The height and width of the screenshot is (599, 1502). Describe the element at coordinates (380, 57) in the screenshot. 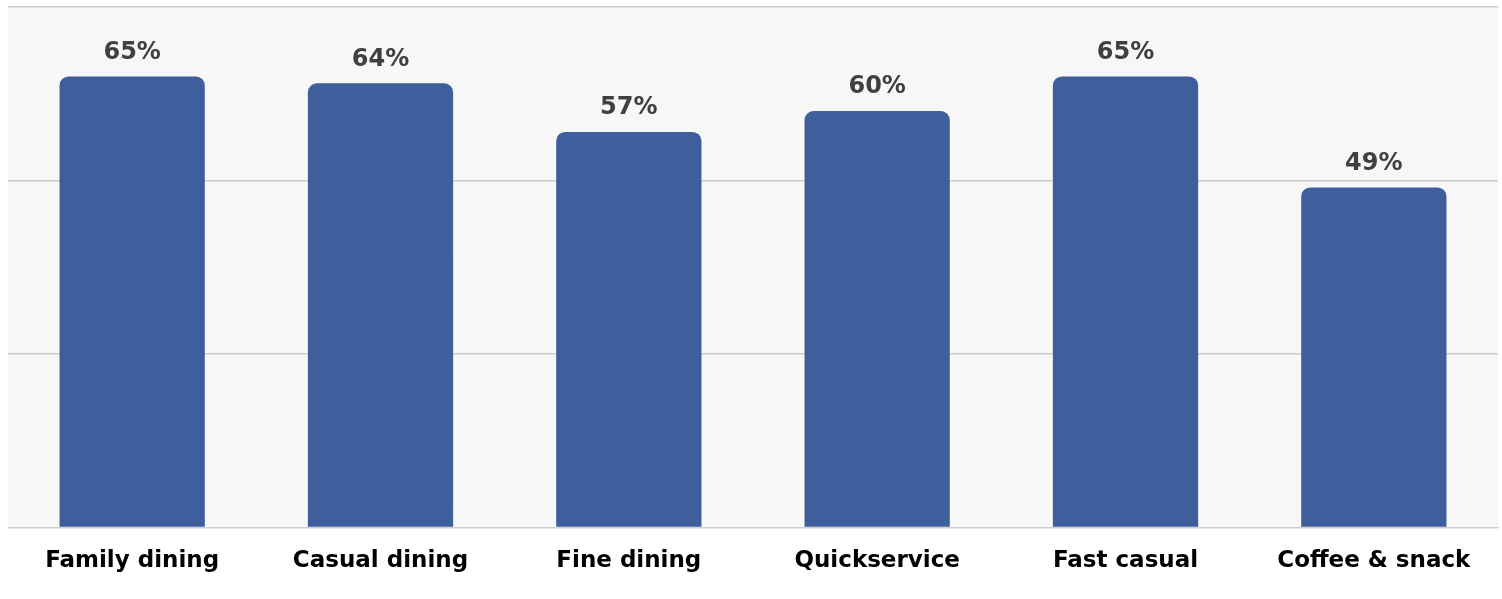

I see `data-label: 64%` at that location.